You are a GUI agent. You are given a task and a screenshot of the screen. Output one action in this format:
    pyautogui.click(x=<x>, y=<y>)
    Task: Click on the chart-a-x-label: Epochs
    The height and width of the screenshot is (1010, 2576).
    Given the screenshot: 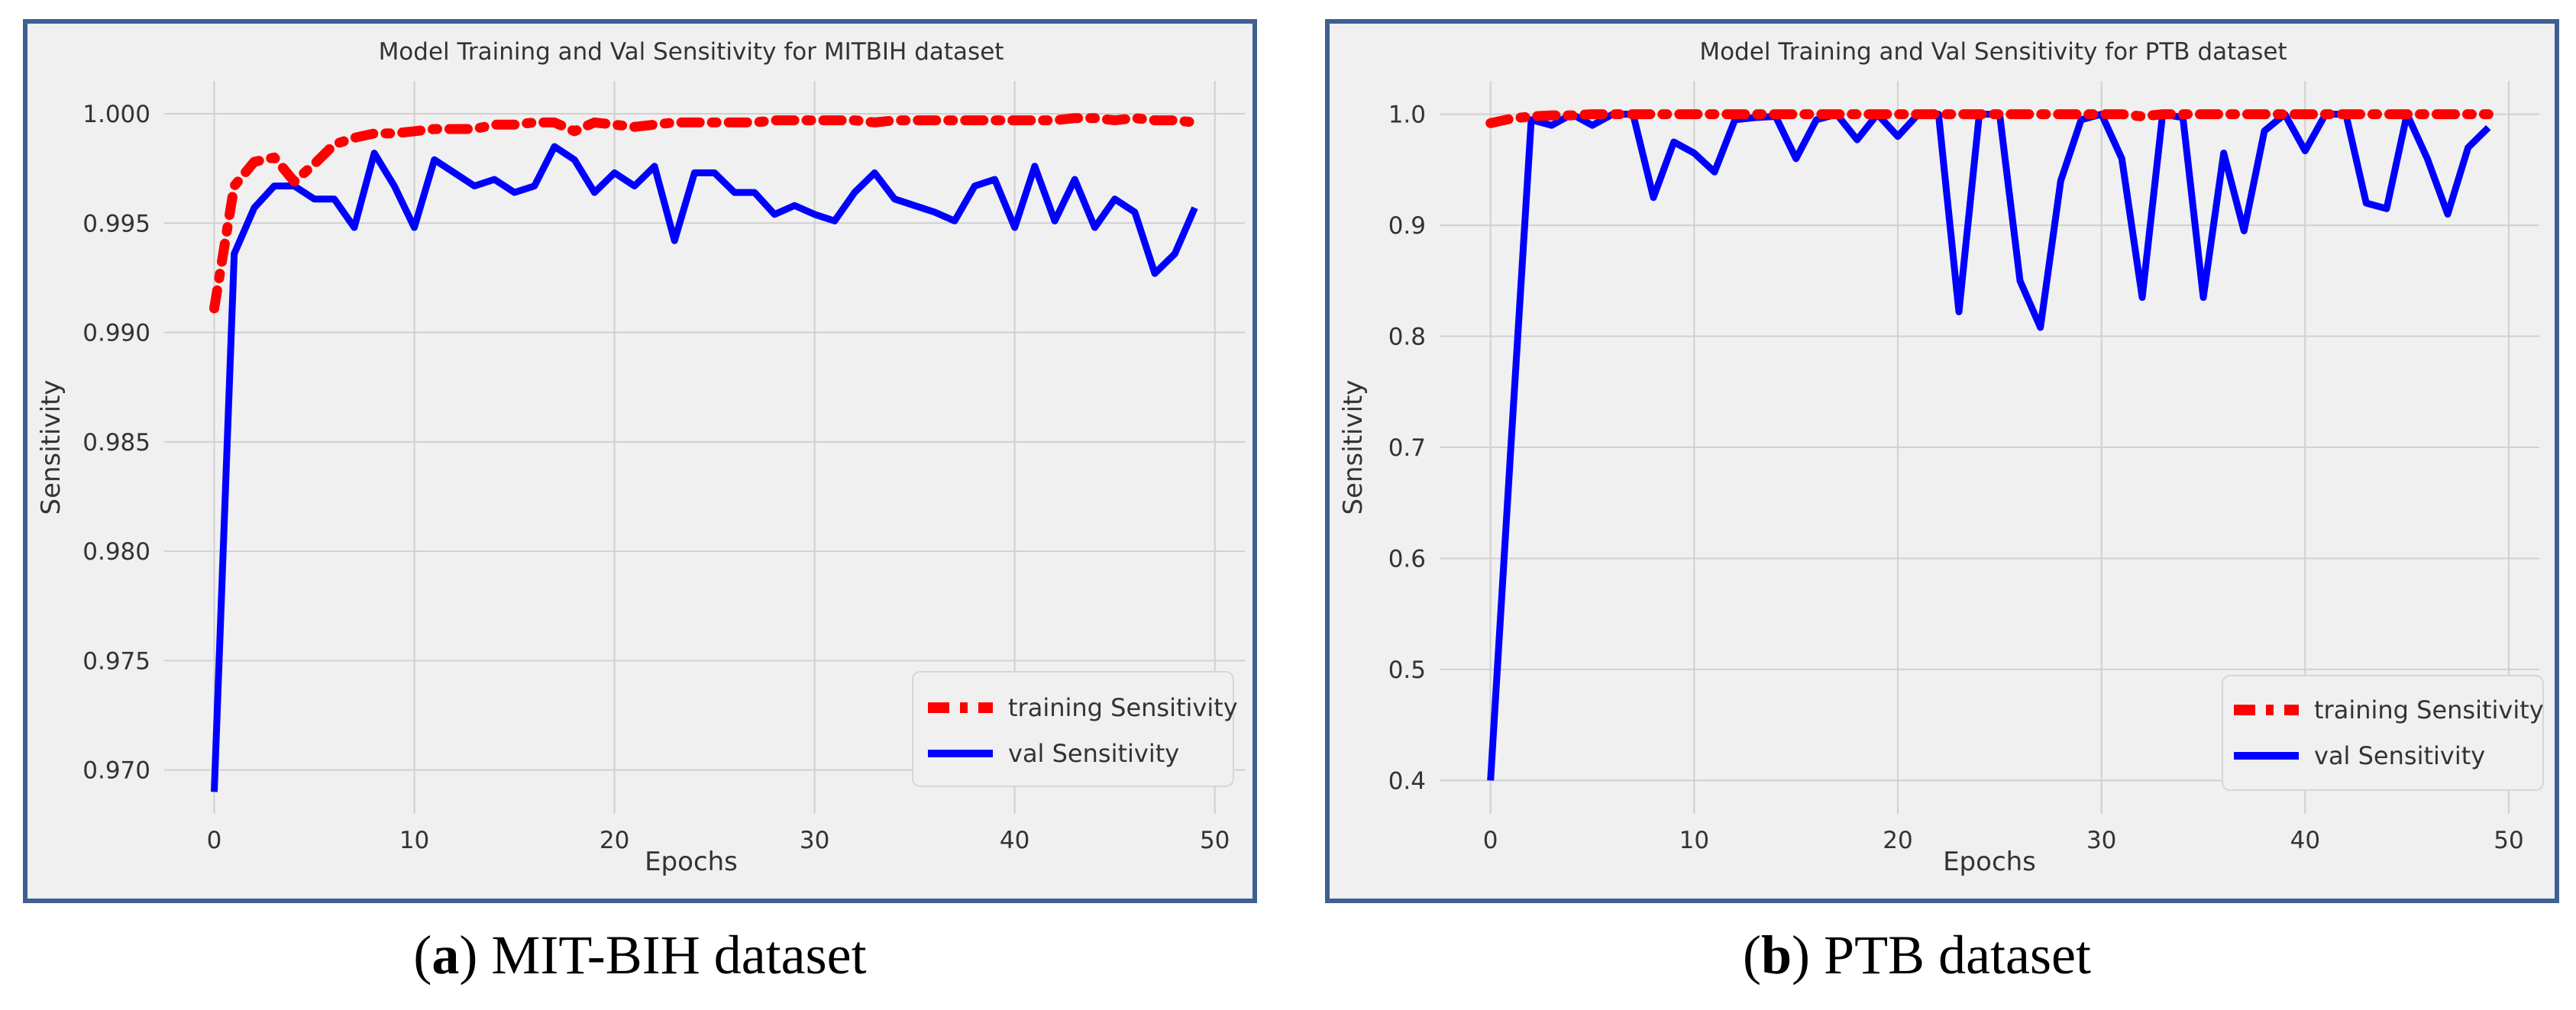 What is the action you would take?
    pyautogui.click(x=691, y=862)
    